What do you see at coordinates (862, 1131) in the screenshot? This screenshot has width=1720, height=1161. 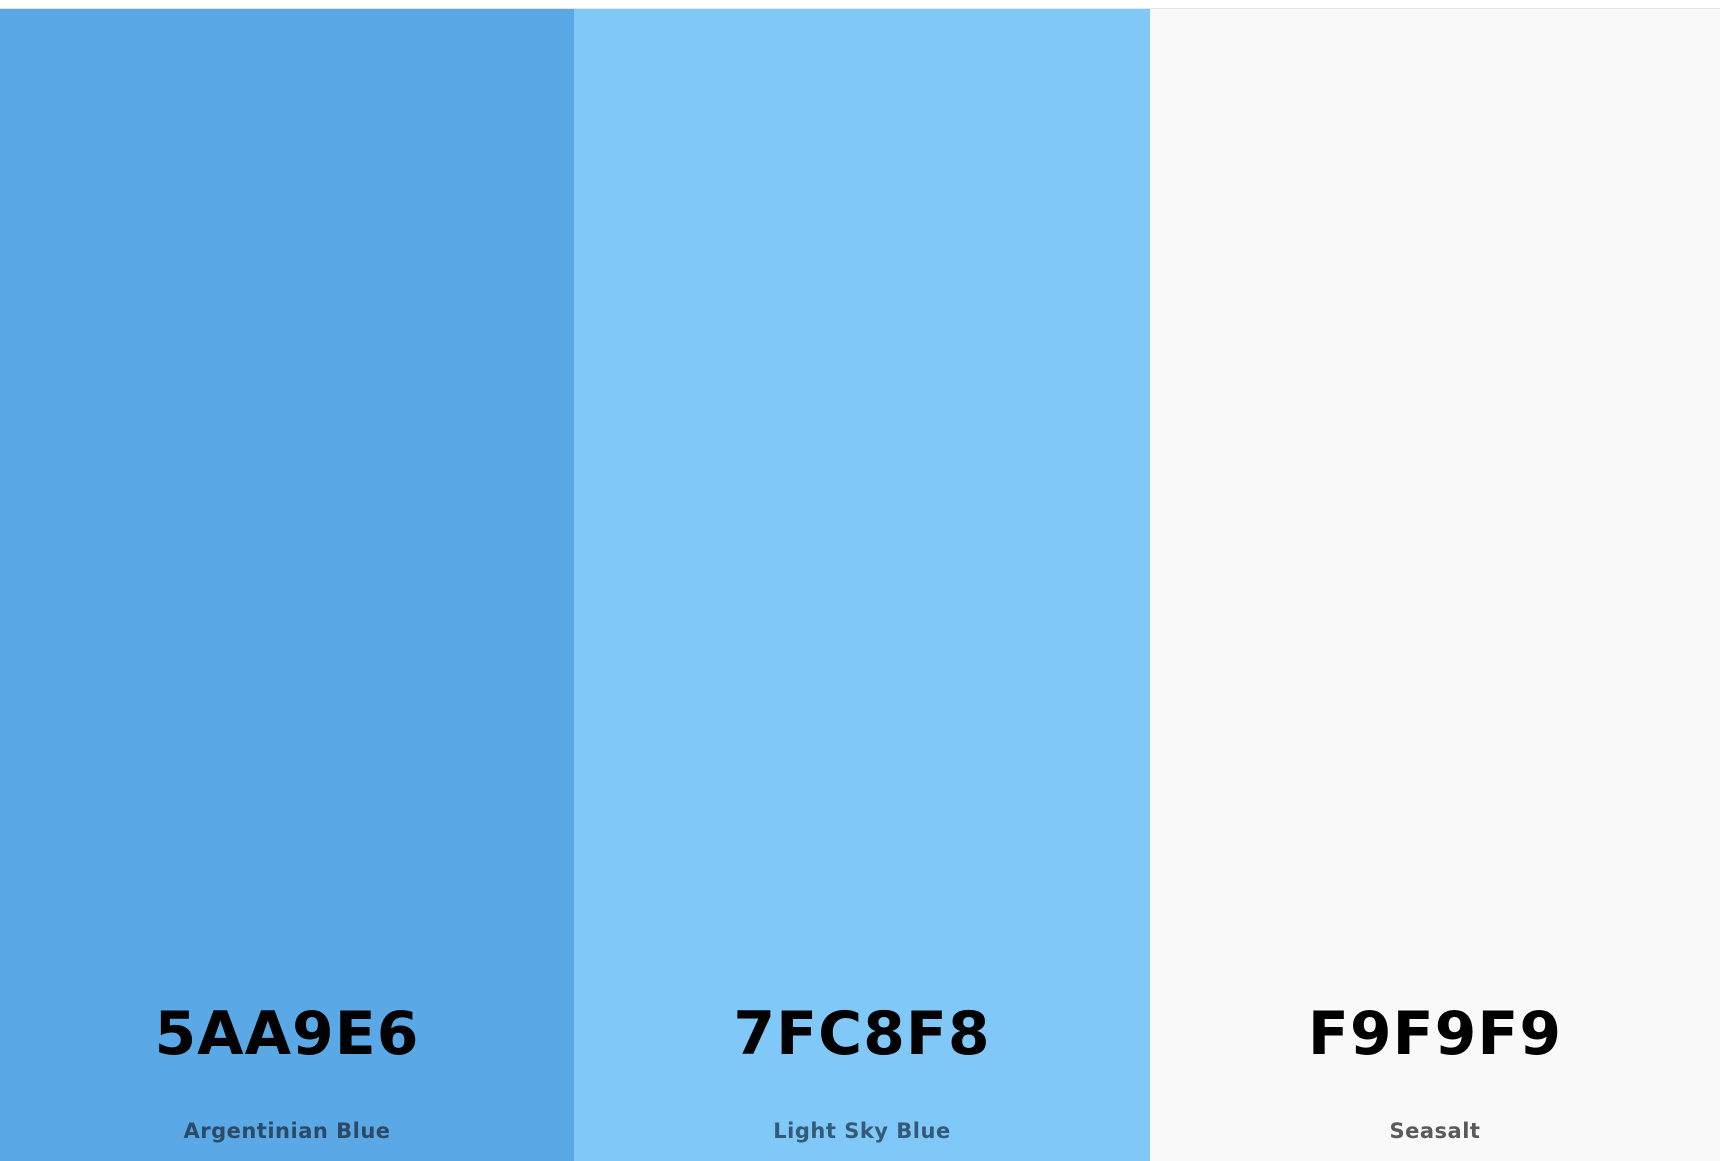 I see `swatch-color-name: Light Sky Blue` at bounding box center [862, 1131].